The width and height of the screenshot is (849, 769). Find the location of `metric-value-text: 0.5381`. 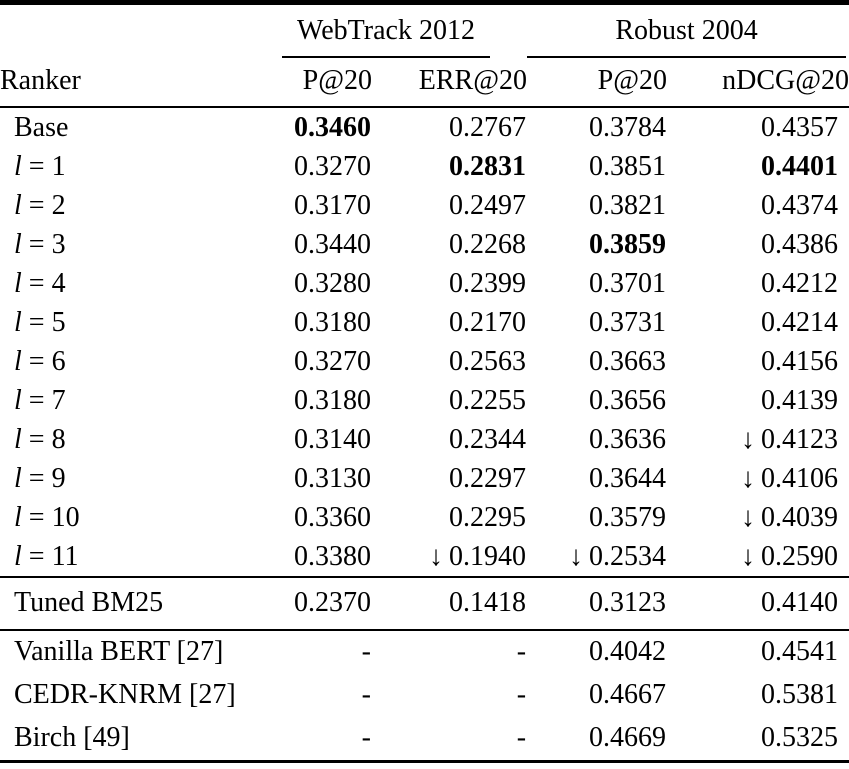

metric-value-text: 0.5381 is located at coordinates (800, 694).